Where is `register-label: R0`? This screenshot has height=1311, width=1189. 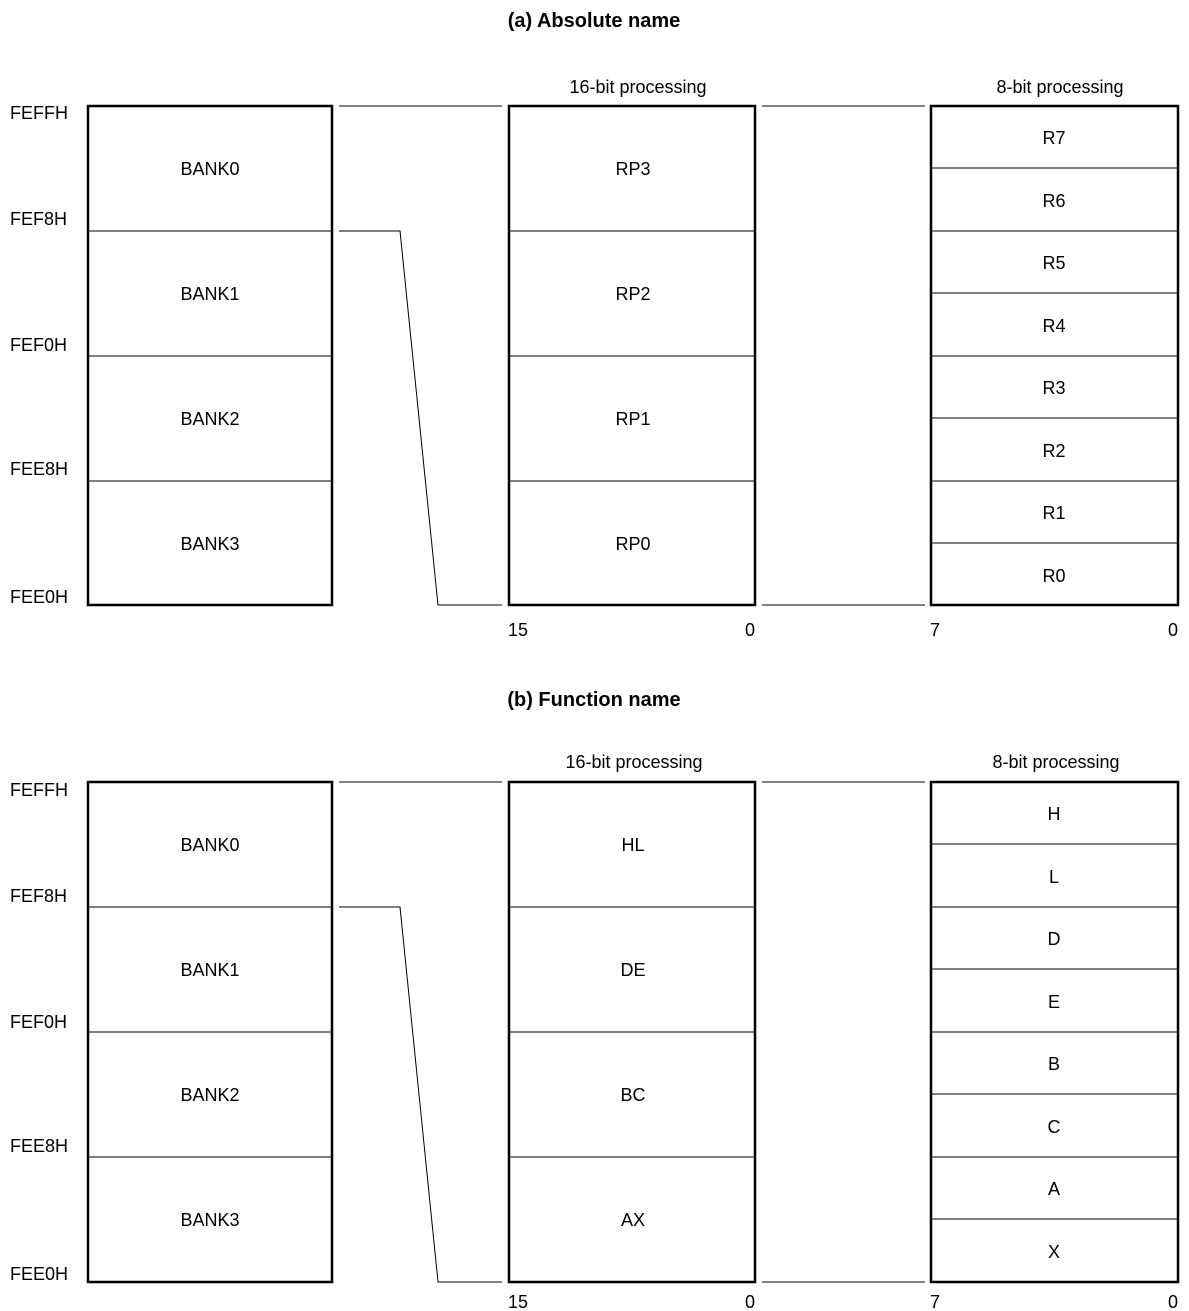
register-label: R0 is located at coordinates (1053, 576).